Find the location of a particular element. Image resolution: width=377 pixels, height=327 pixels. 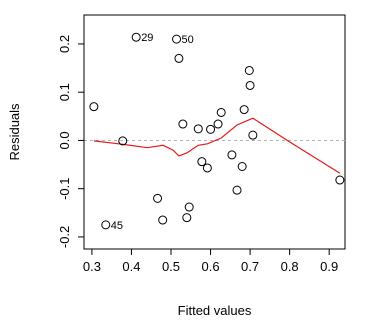

x-axis: 0.3 0.4 0.5 0.6 0.7 0.8 0.9 is located at coordinates (210, 261).